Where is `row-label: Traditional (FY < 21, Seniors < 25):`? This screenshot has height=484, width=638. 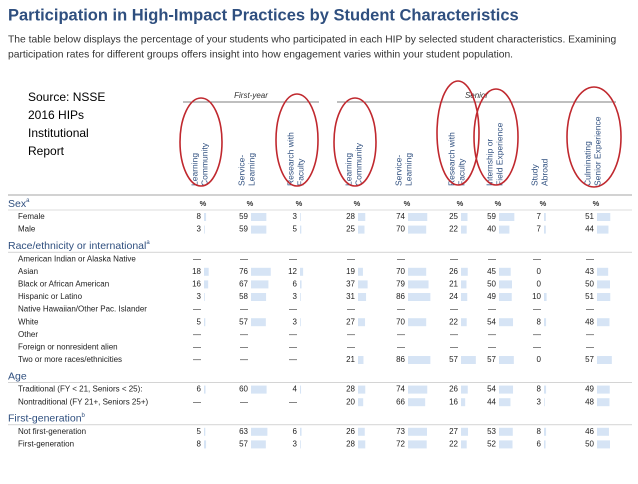
row-label: Traditional (FY < 21, Seniors < 25): is located at coordinates (80, 389).